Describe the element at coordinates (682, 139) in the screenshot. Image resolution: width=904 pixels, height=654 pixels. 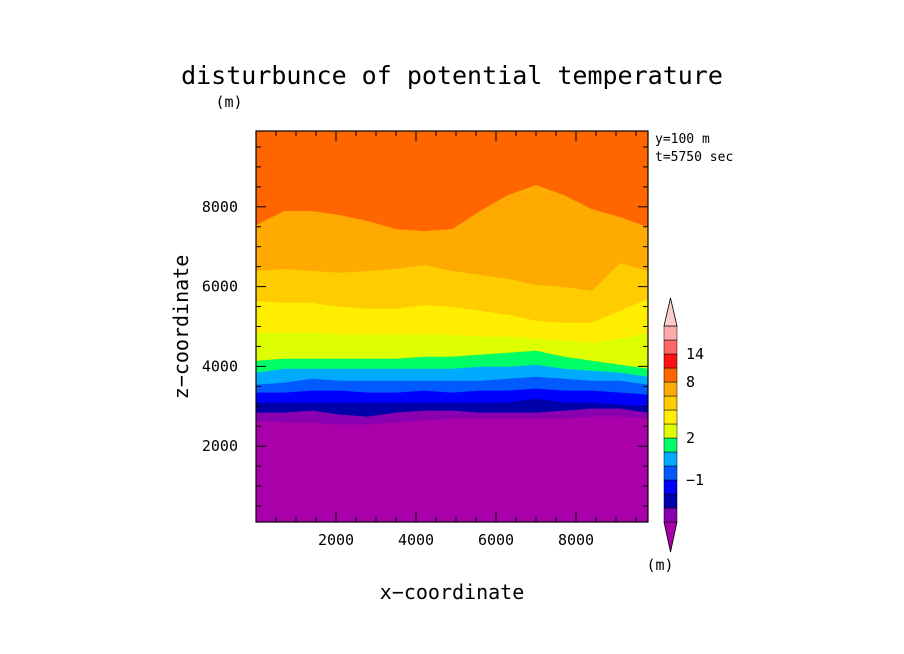
I see `annotation-y-position: y=100 m` at that location.